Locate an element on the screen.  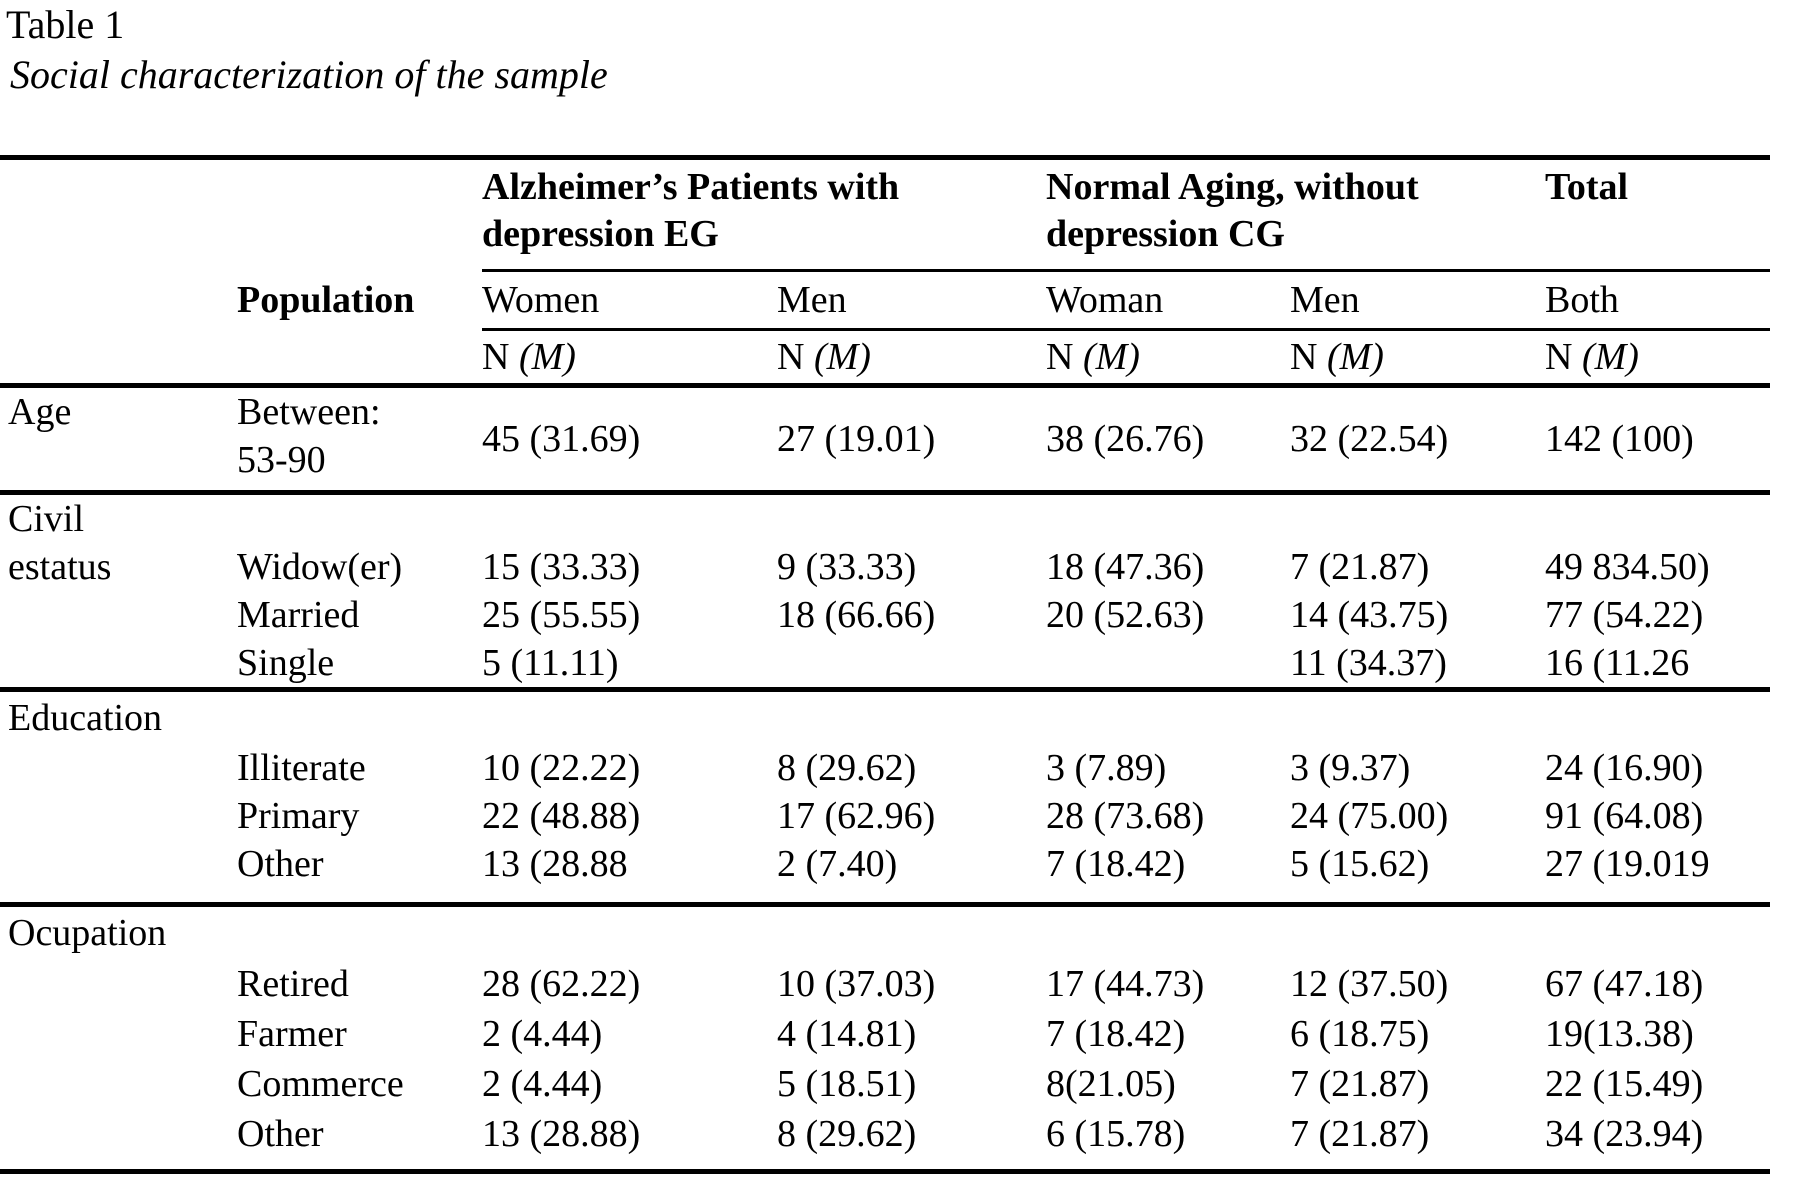
cell-age-eg-men: 27 (19.01) is located at coordinates (856, 439).